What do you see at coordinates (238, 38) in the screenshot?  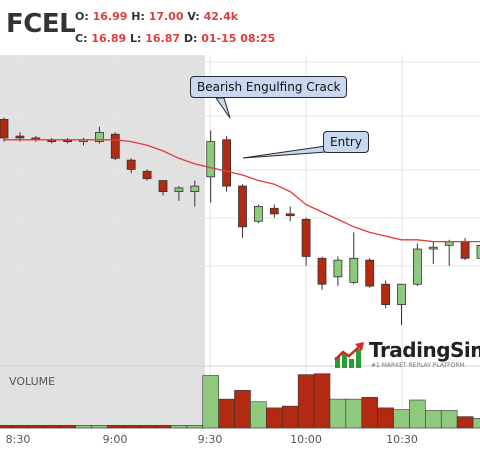 I see `date-value: 01-15 08:25` at bounding box center [238, 38].